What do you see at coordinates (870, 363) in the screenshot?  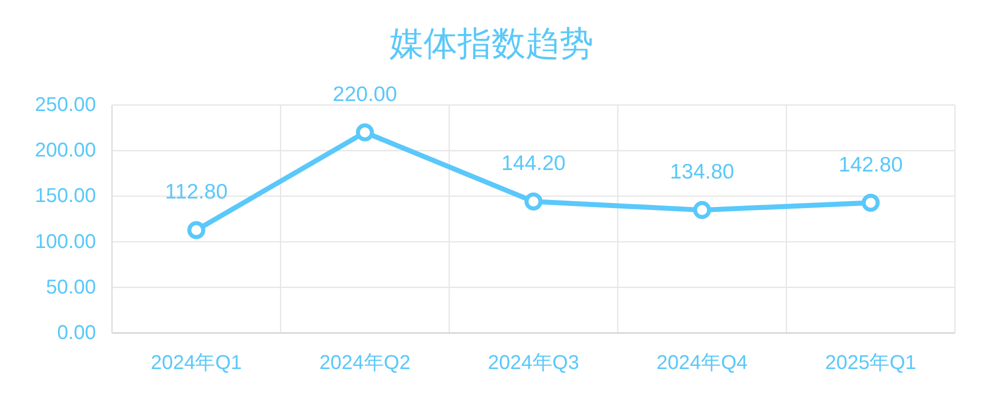 I see `x-tick-label: 2025年Q1` at bounding box center [870, 363].